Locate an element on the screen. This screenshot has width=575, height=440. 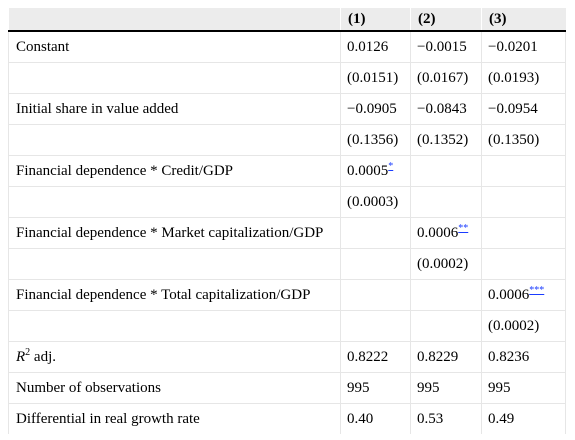
table-cell: −0.0954 is located at coordinates (523, 109).